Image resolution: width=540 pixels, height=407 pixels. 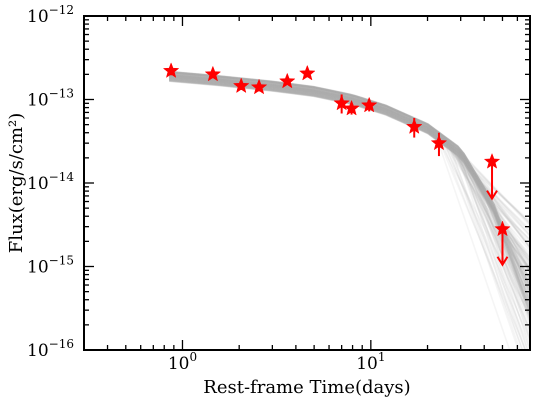 I want to click on y-tick-label: 10−14, so click(x=50, y=182).